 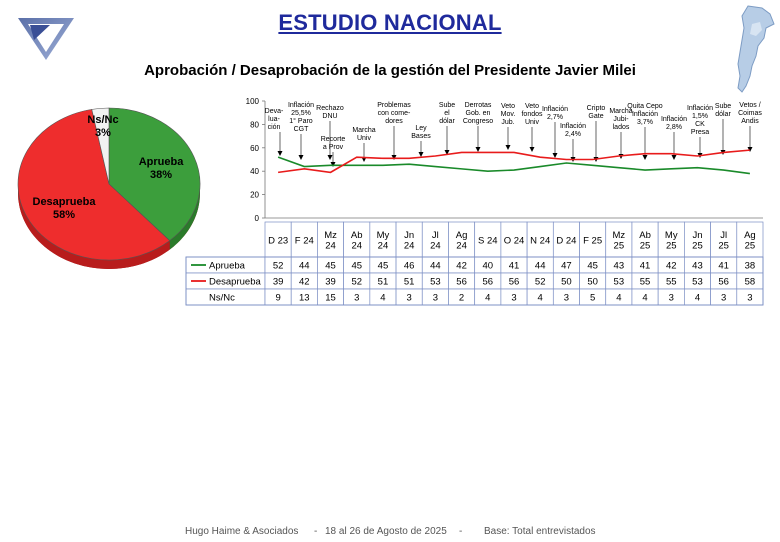 What do you see at coordinates (304, 266) in the screenshot?
I see `data-label: 44` at bounding box center [304, 266].